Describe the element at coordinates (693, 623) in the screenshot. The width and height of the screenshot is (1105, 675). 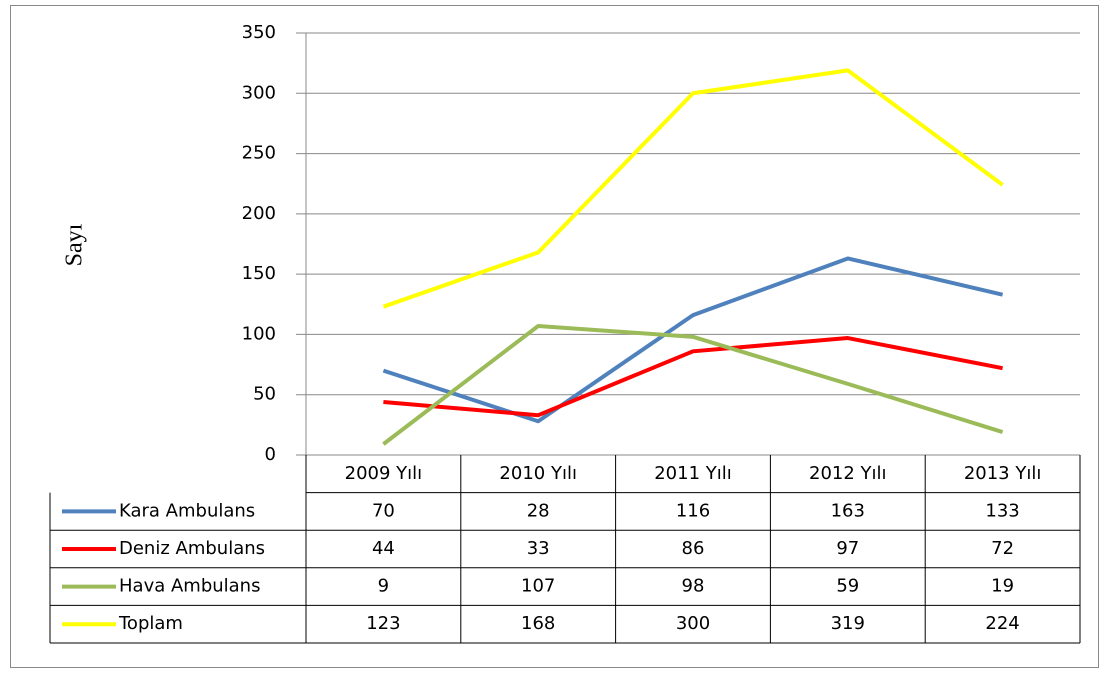
I see `table-value: 300` at that location.